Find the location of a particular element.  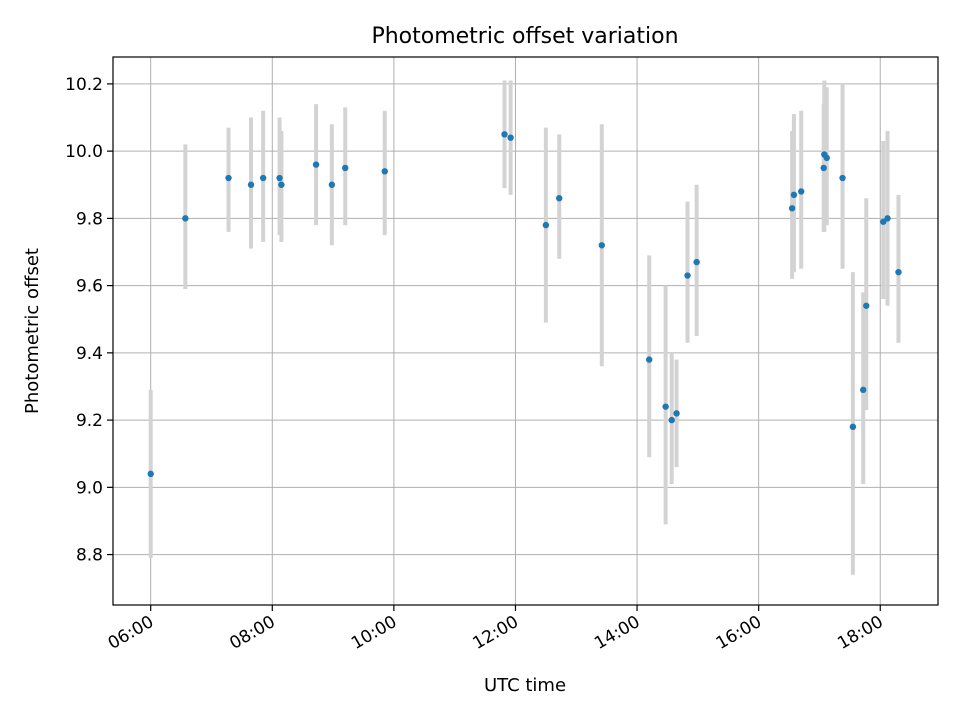

y-axis-label: Photometric offset is located at coordinates (32, 331).